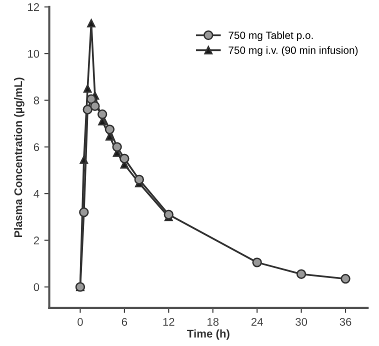 The image size is (379, 346). I want to click on y-tick-label: 2, so click(36, 240).